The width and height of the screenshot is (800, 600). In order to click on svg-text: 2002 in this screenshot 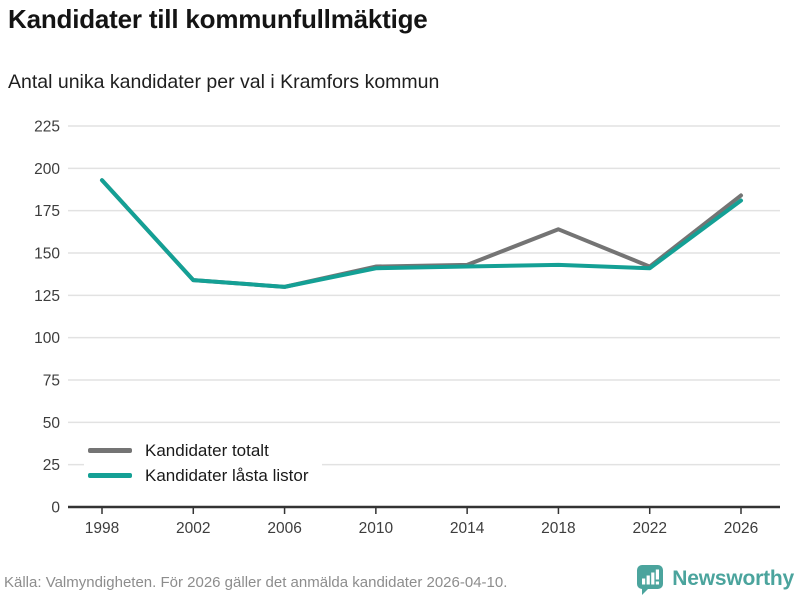, I will do `click(193, 528)`.